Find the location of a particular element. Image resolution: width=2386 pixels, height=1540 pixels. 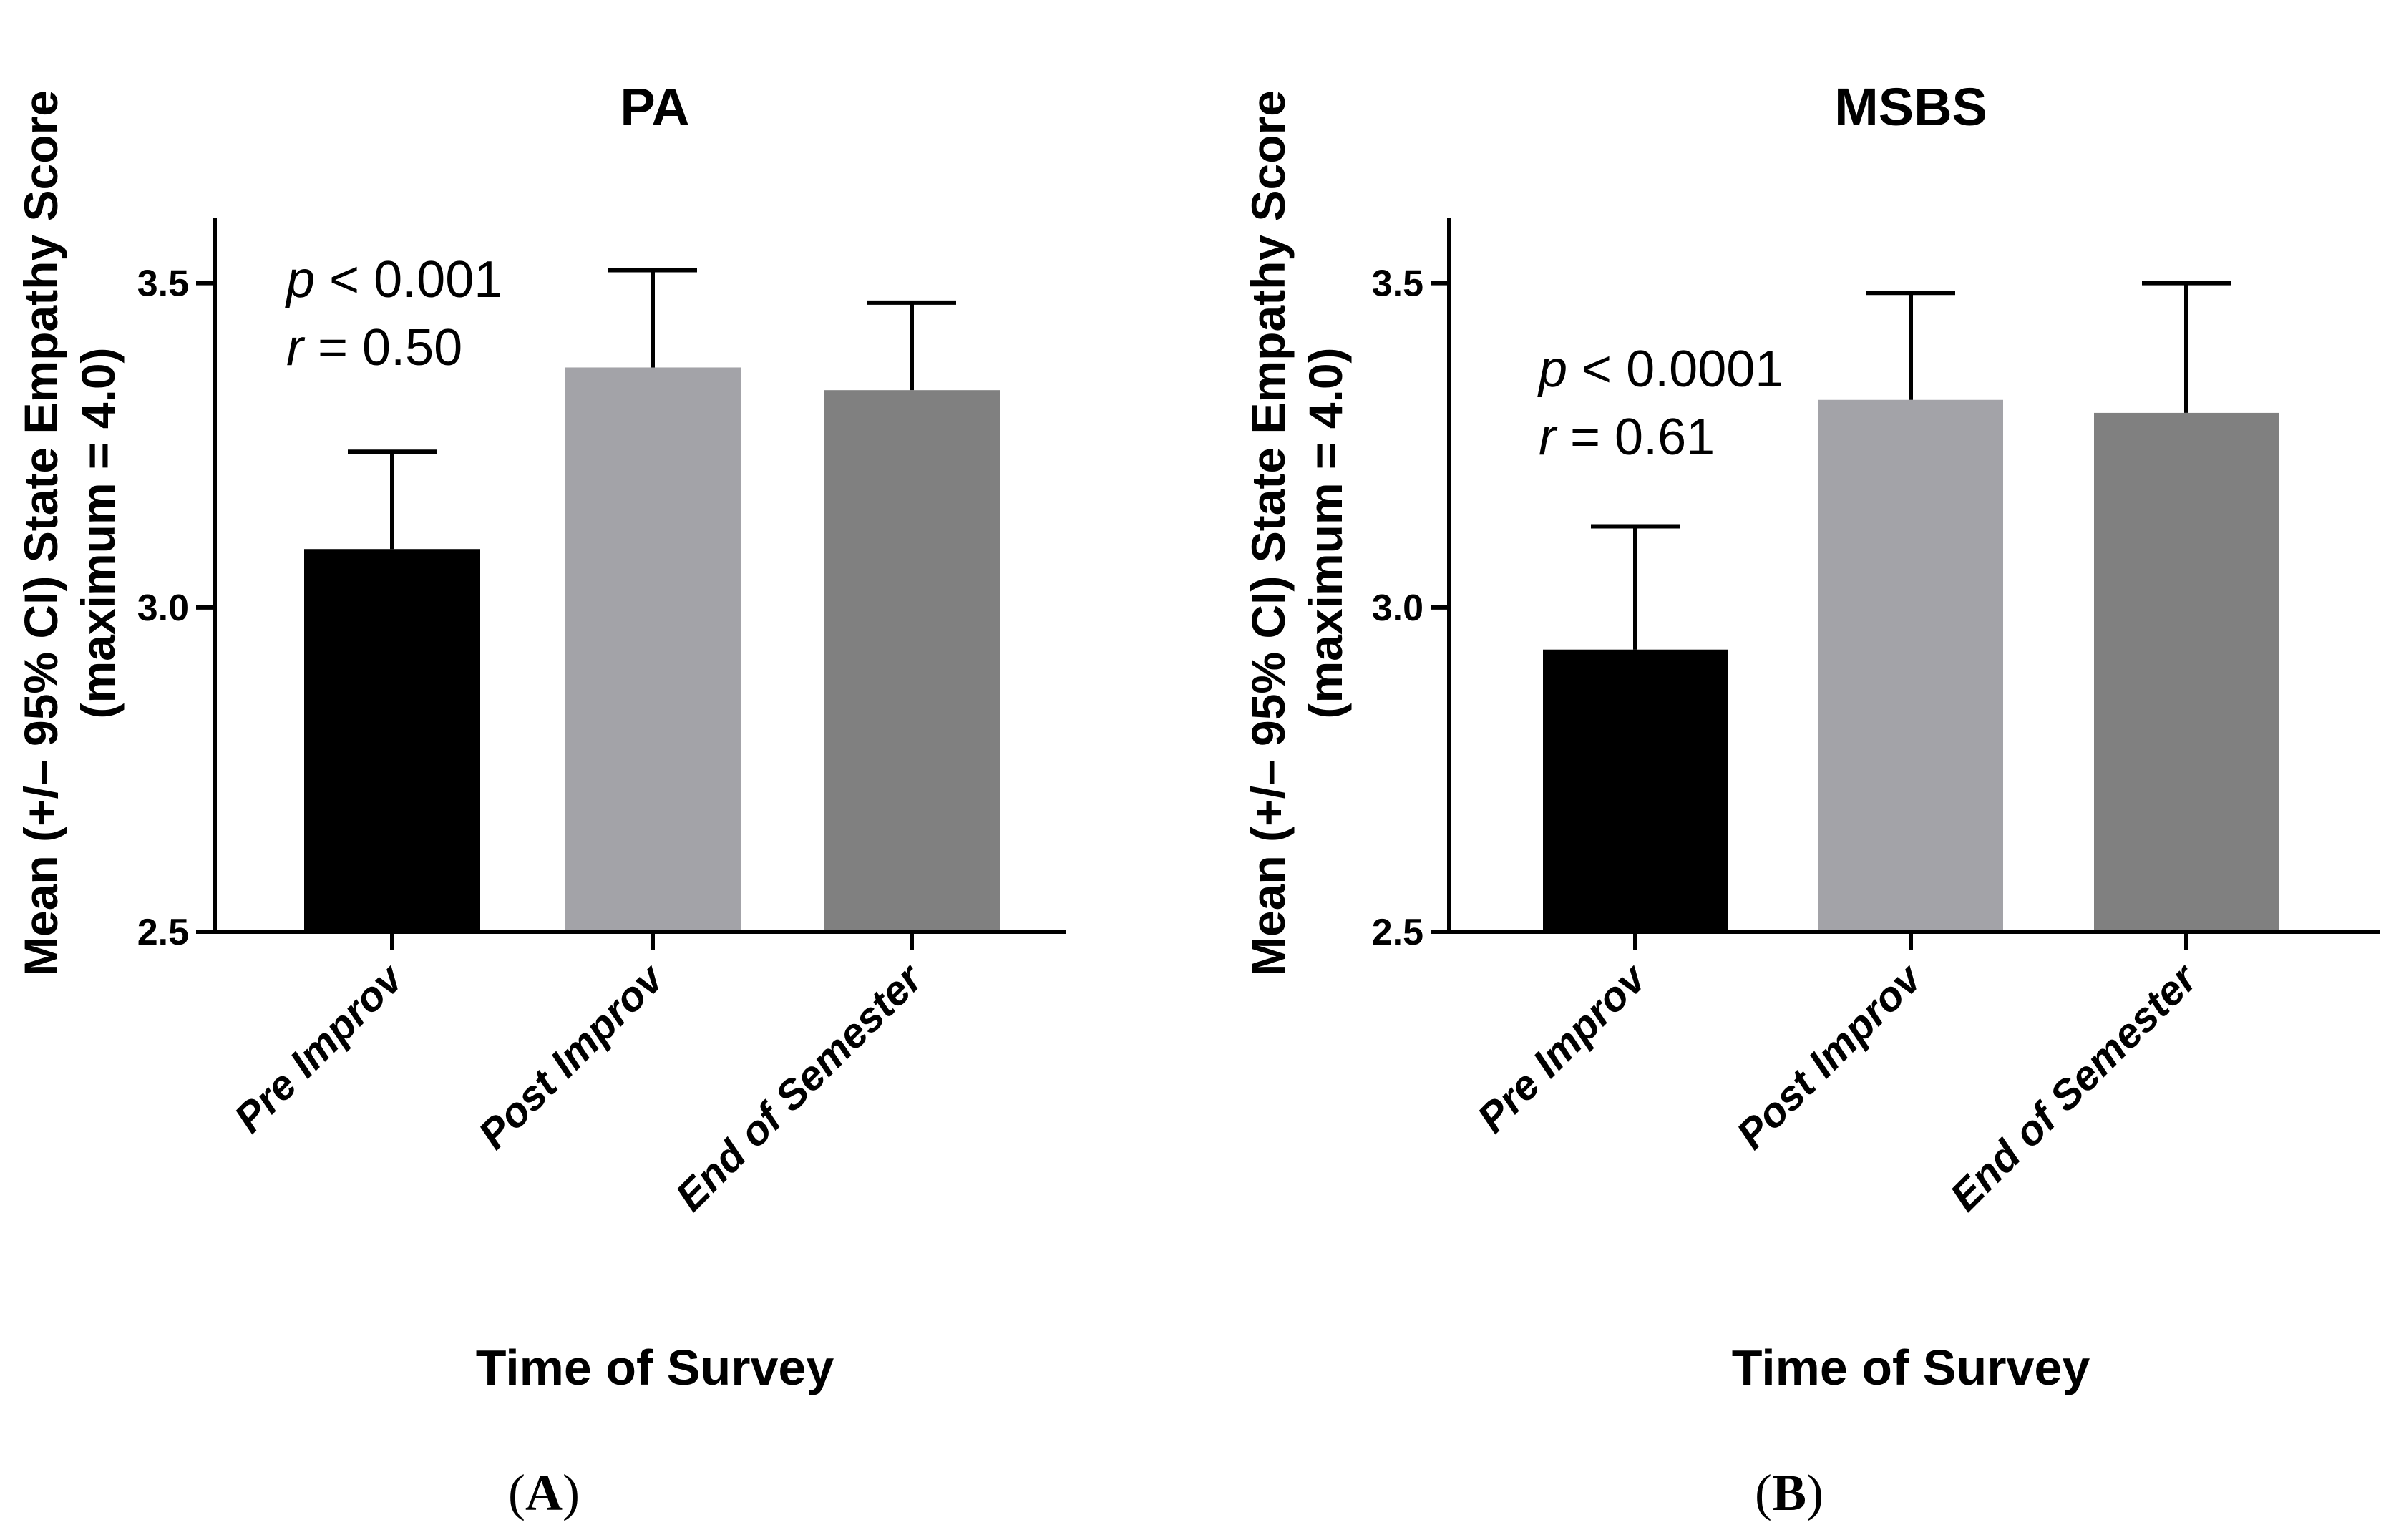

effect-size-annotation: r = 0.61 is located at coordinates (1627, 437).